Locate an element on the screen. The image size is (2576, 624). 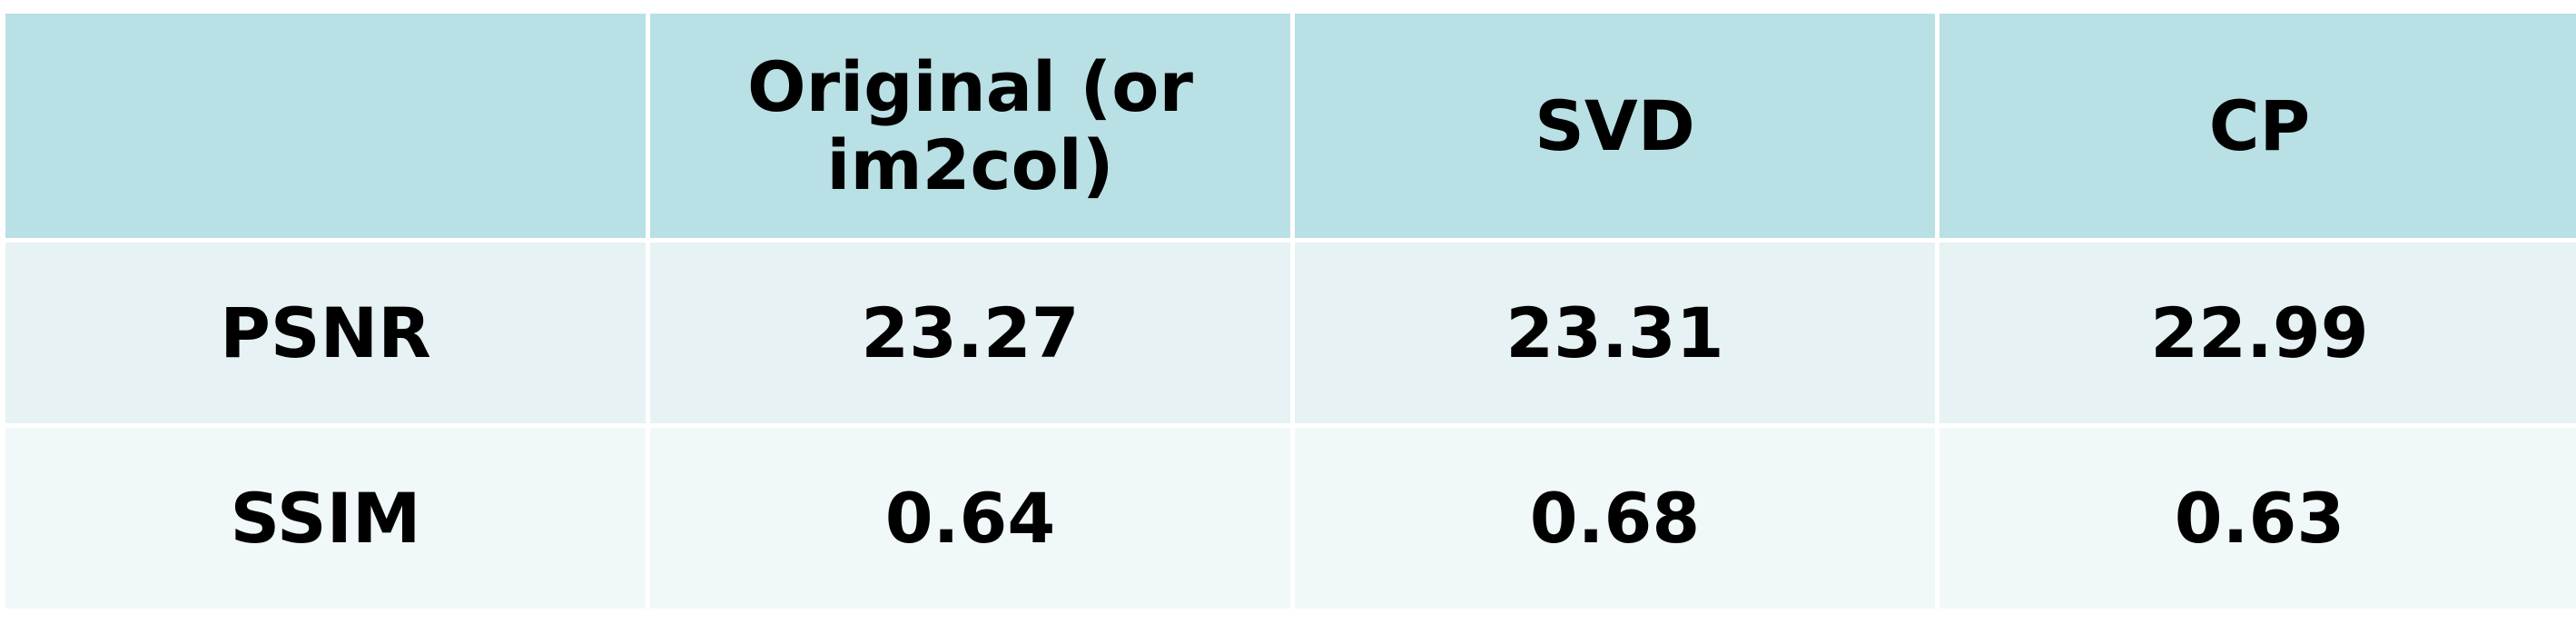
row-label-ssim: SSIM is located at coordinates (325, 518).